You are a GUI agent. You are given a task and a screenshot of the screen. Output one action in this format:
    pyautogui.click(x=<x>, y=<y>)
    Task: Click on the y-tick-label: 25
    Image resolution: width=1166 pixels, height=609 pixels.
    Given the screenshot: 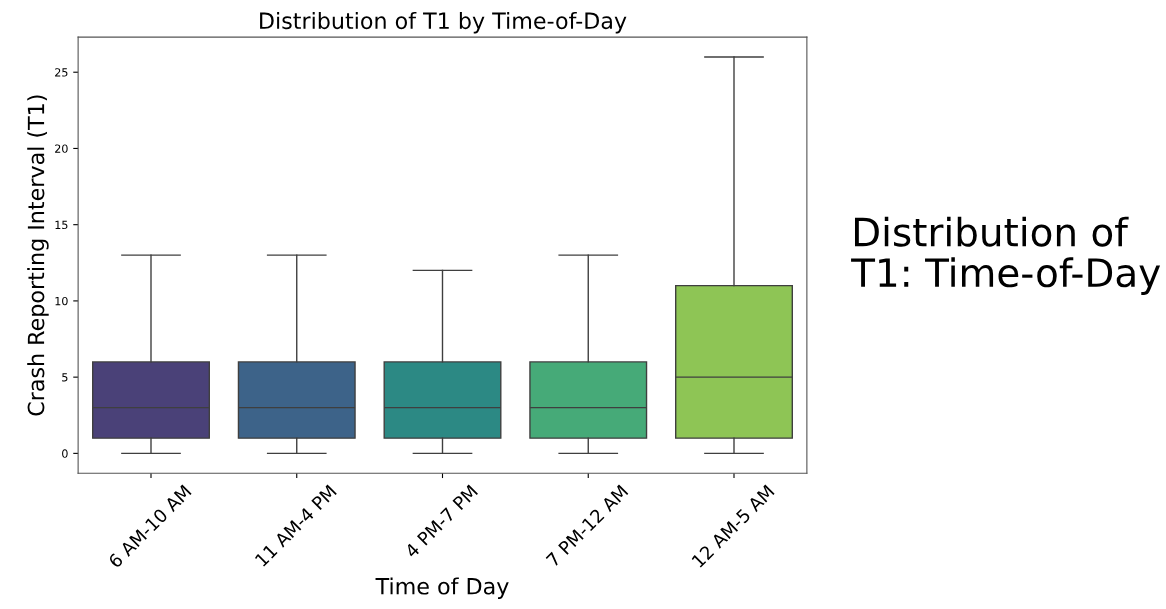 What is the action you would take?
    pyautogui.click(x=61, y=72)
    